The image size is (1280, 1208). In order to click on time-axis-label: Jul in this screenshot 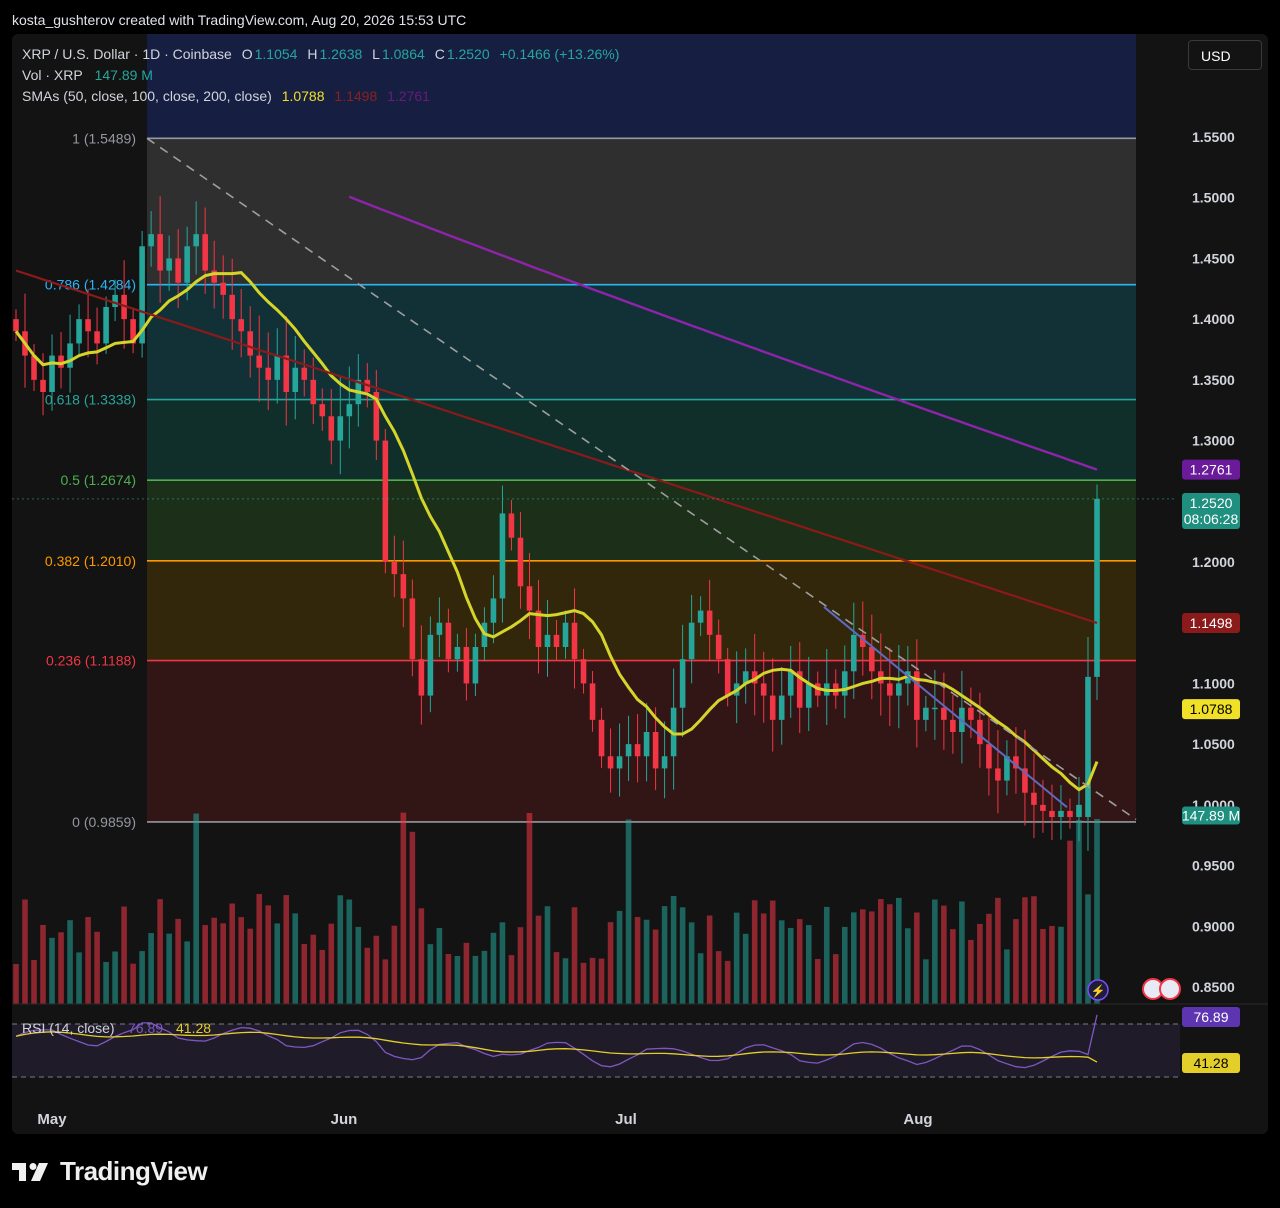, I will do `click(626, 1119)`.